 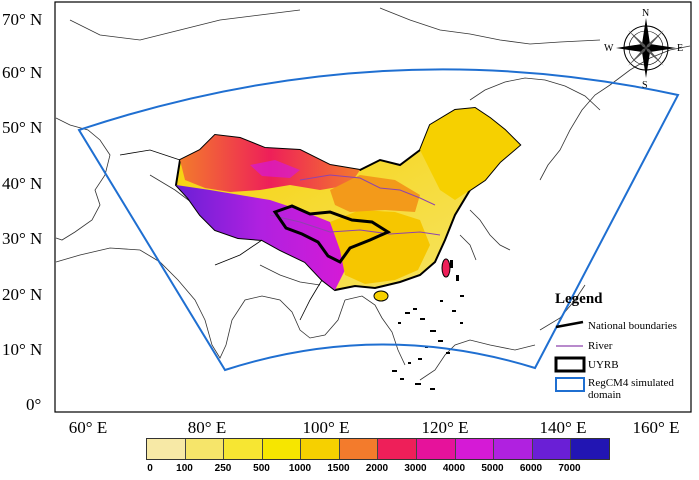 What do you see at coordinates (415, 468) in the screenshot?
I see `colorbar-tick-label: 3000` at bounding box center [415, 468].